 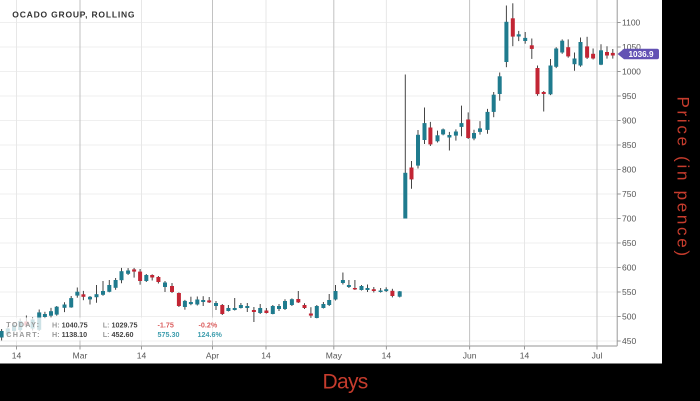 What do you see at coordinates (210, 334) in the screenshot?
I see `svg-text: 124.6%` at bounding box center [210, 334].